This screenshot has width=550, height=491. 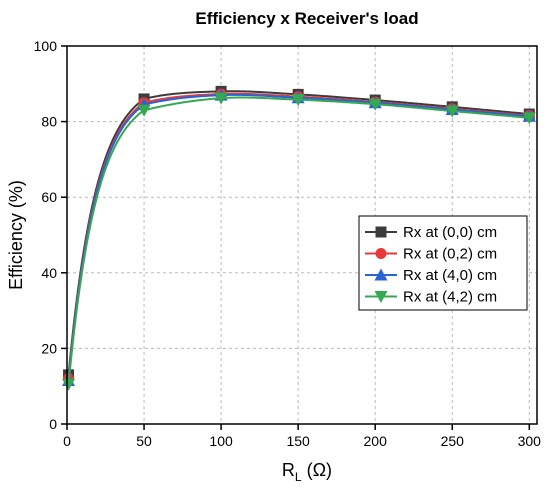 I want to click on legend-entry: Rx at (4,0) cm, so click(x=431, y=275).